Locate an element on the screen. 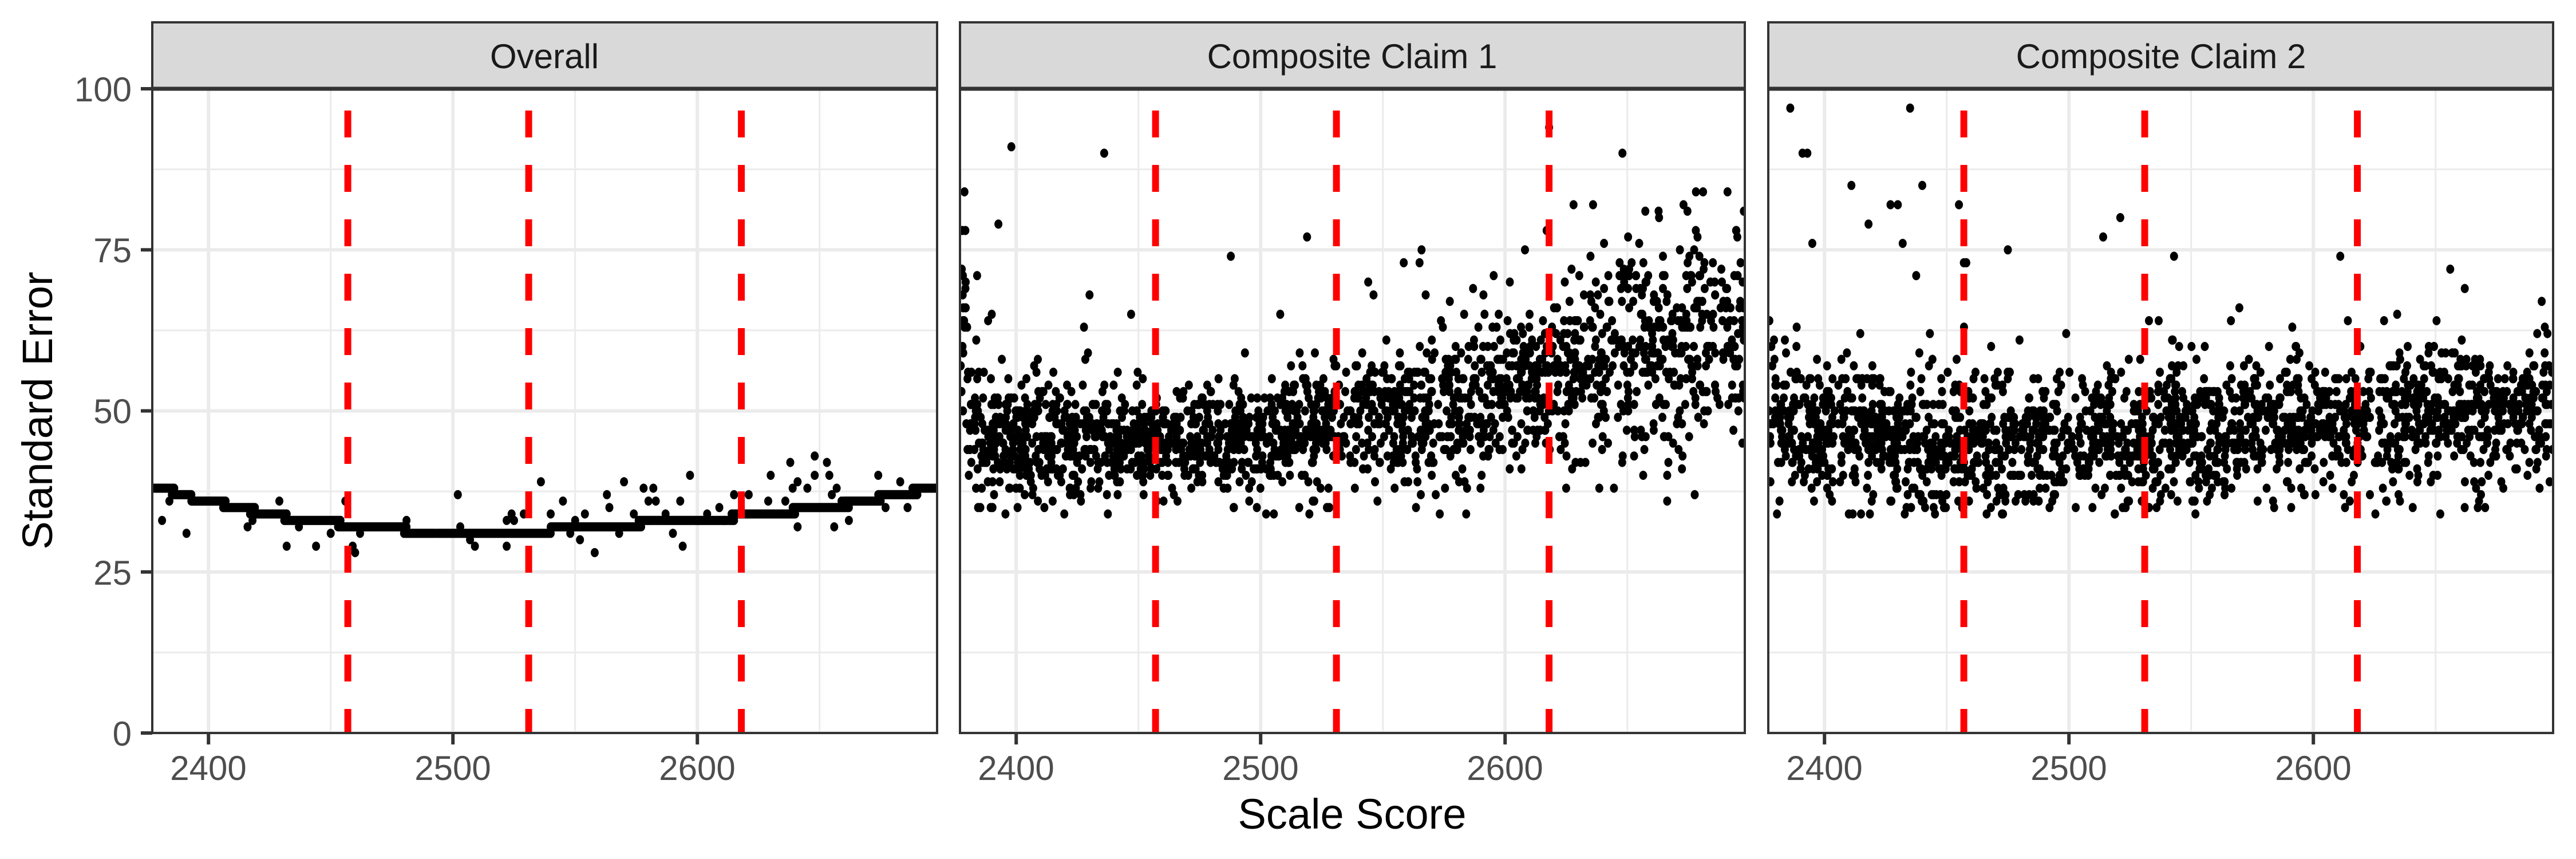 This screenshot has height=859, width=2576. y-tick-label: 0 is located at coordinates (122, 734).